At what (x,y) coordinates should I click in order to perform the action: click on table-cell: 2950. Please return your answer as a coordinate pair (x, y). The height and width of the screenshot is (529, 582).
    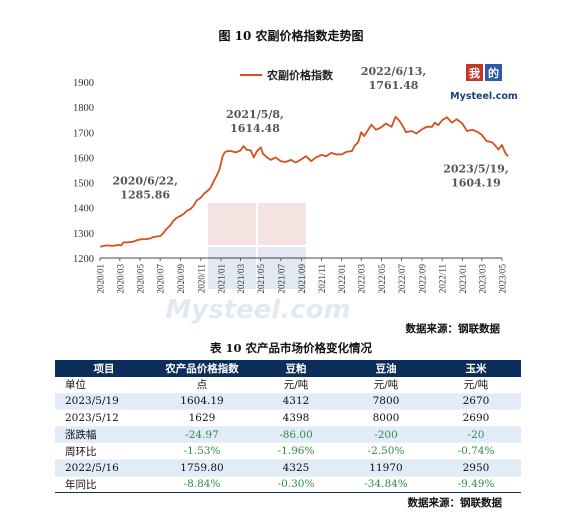
    Looking at the image, I should click on (476, 468).